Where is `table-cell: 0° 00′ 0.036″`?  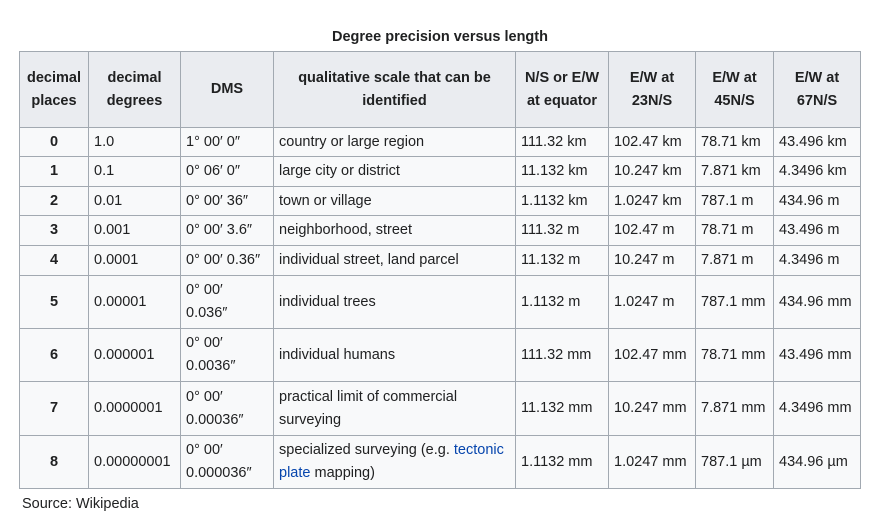
table-cell: 0° 00′ 0.036″ is located at coordinates (227, 302).